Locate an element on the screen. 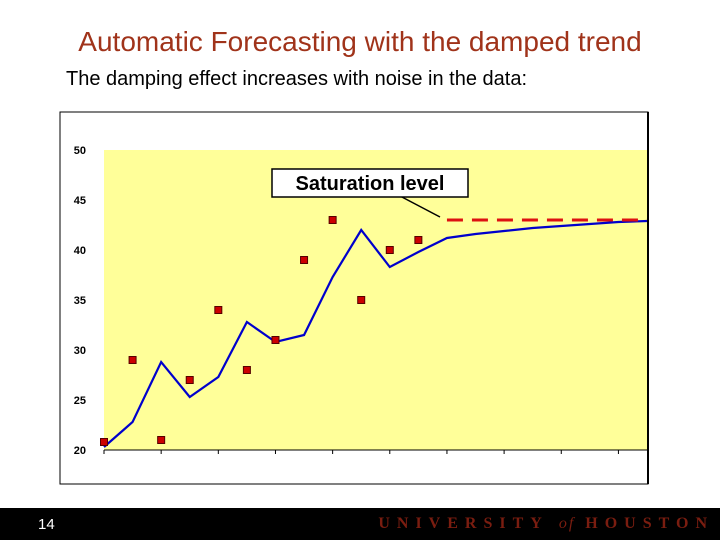 This screenshot has width=720, height=540. callout-box is located at coordinates (370, 183).